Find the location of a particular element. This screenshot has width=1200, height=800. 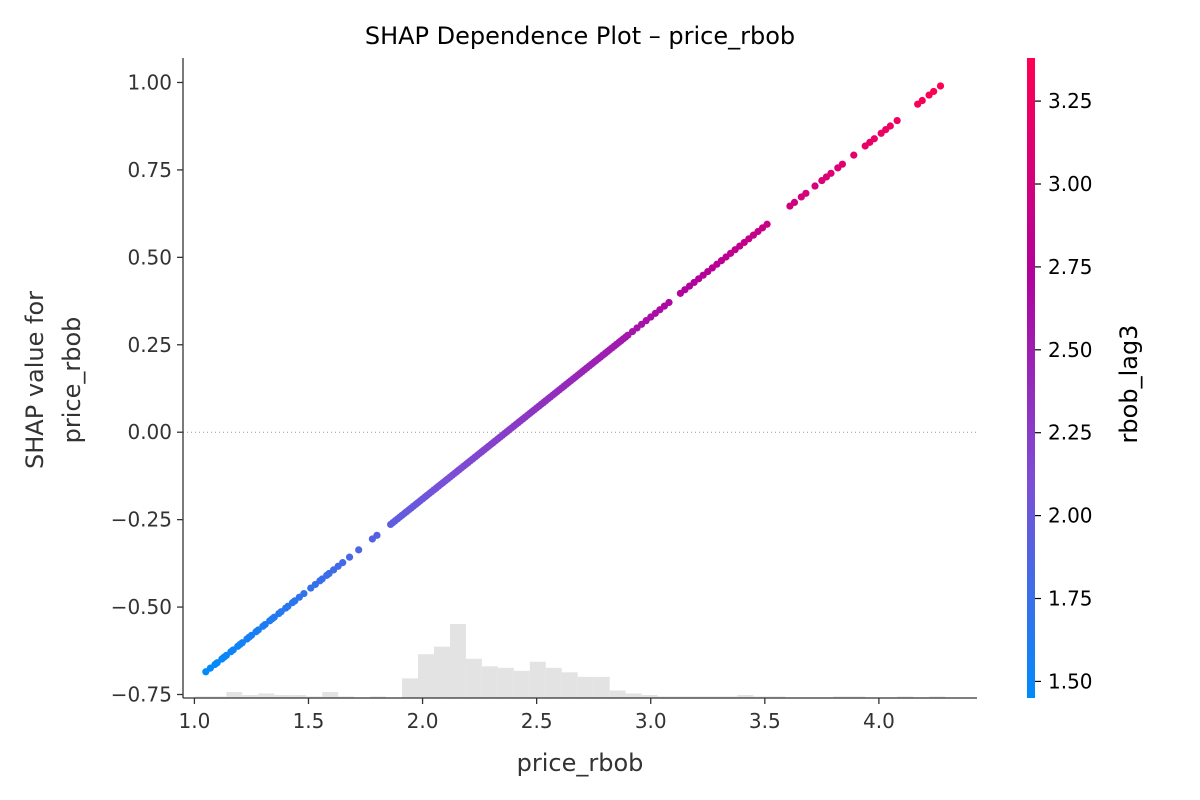

colorbar-tick-label: 3.00 is located at coordinates (1070, 184).